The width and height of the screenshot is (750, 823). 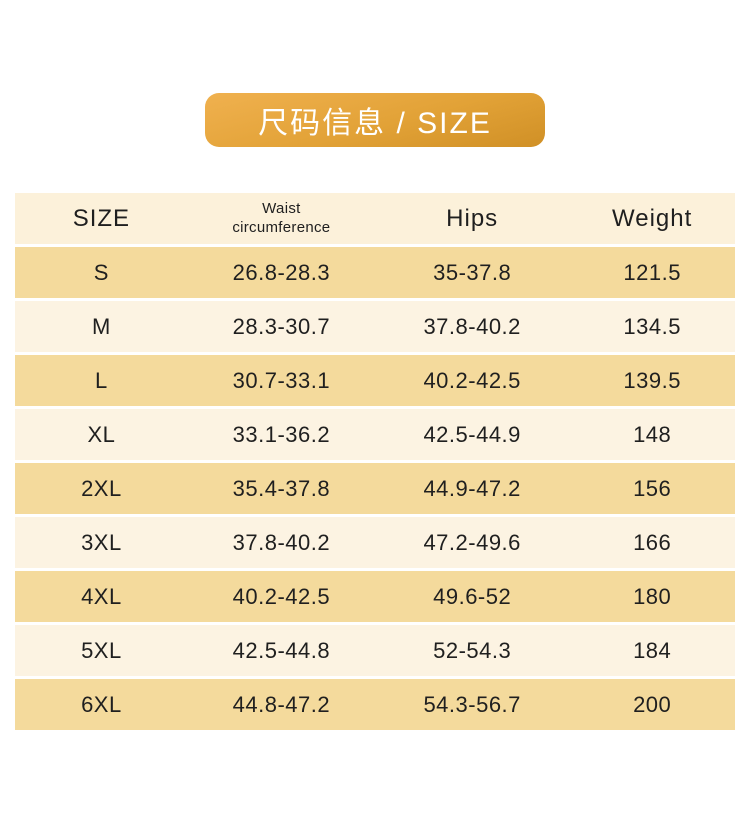 I want to click on cell-hips: 37.8-40.2, so click(x=472, y=326).